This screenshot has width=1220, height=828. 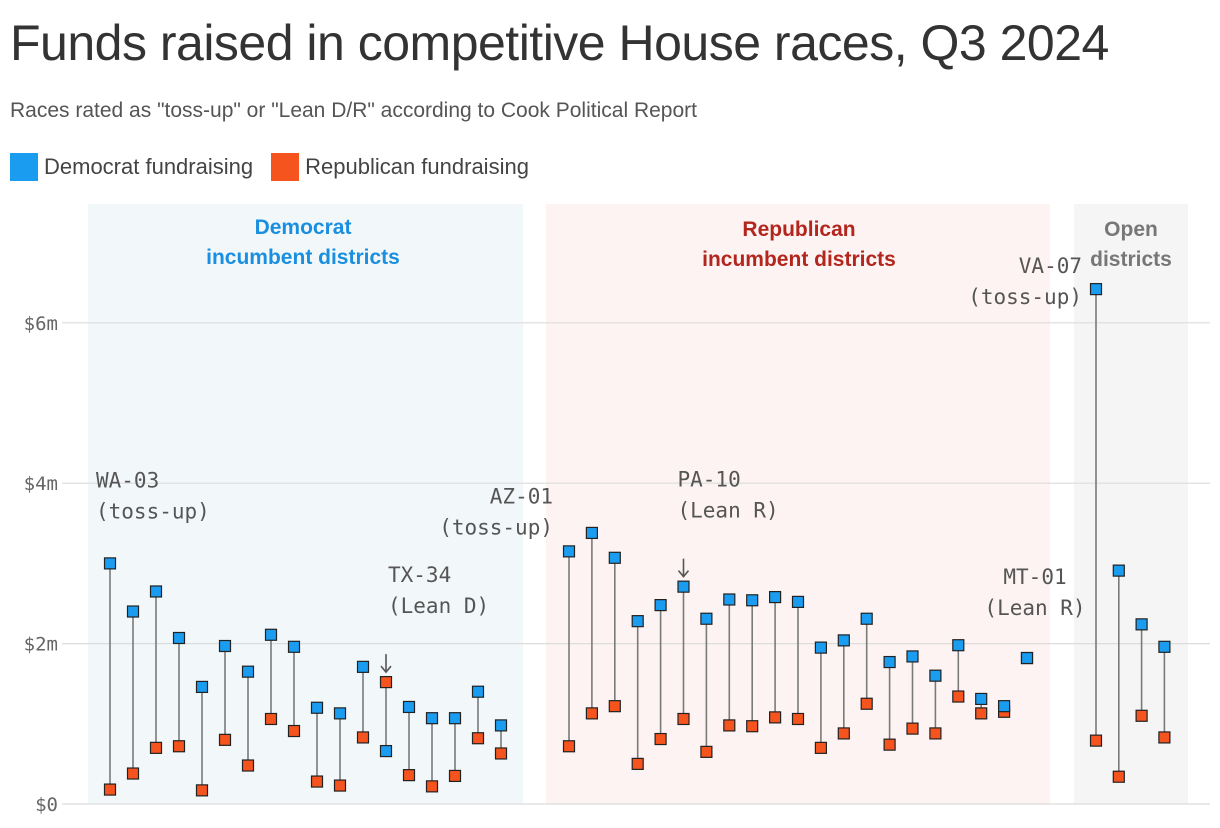 What do you see at coordinates (798, 229) in the screenshot?
I see `panel-label-rep-line1: Republican` at bounding box center [798, 229].